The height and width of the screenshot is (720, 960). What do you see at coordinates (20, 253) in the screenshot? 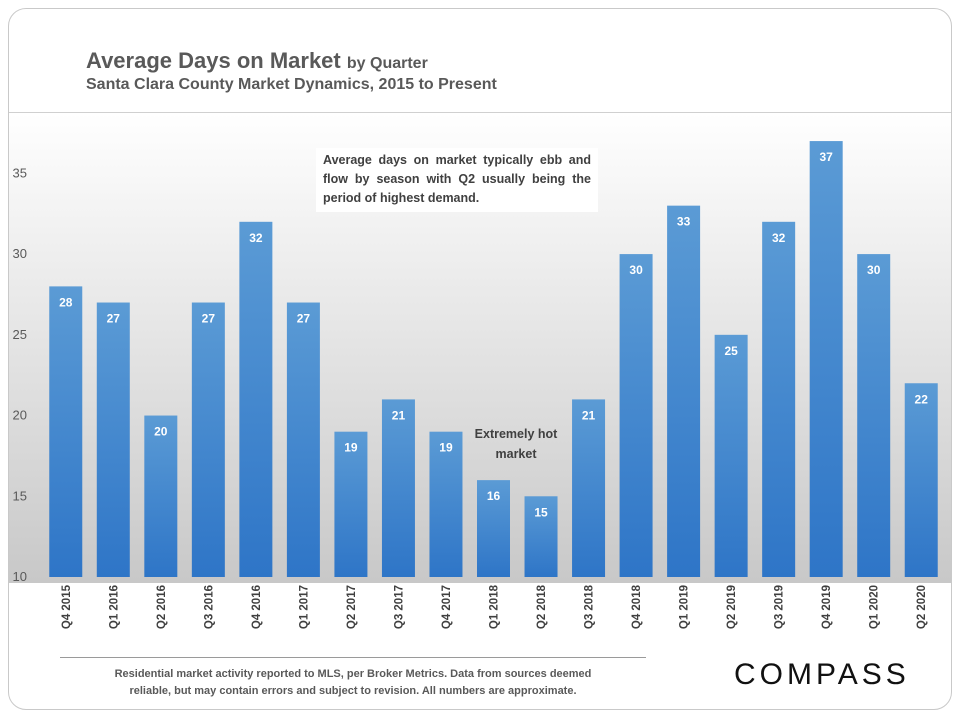
I see `y-tick-label: 30` at bounding box center [20, 253].